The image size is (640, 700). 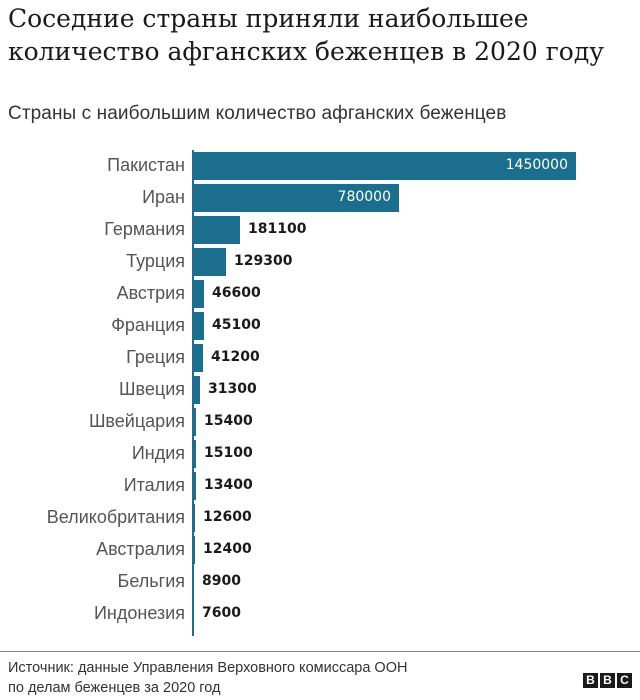 What do you see at coordinates (536, 165) in the screenshot?
I see `value-label: 1450000` at bounding box center [536, 165].